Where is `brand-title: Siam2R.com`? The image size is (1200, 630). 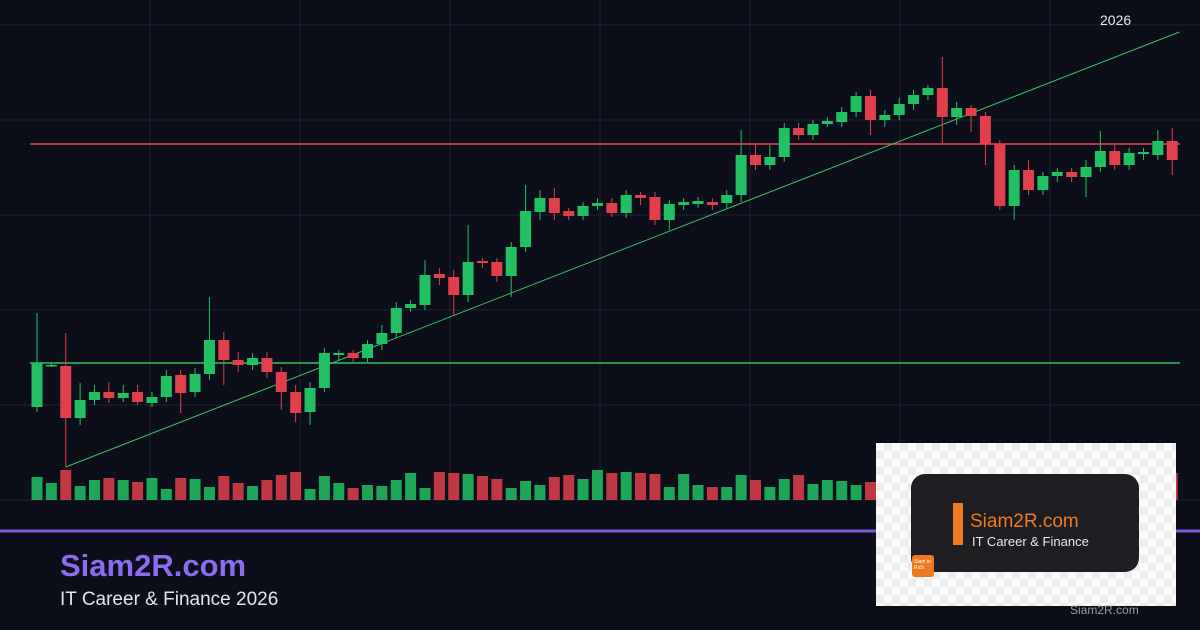
brand-title: Siam2R.com is located at coordinates (153, 565).